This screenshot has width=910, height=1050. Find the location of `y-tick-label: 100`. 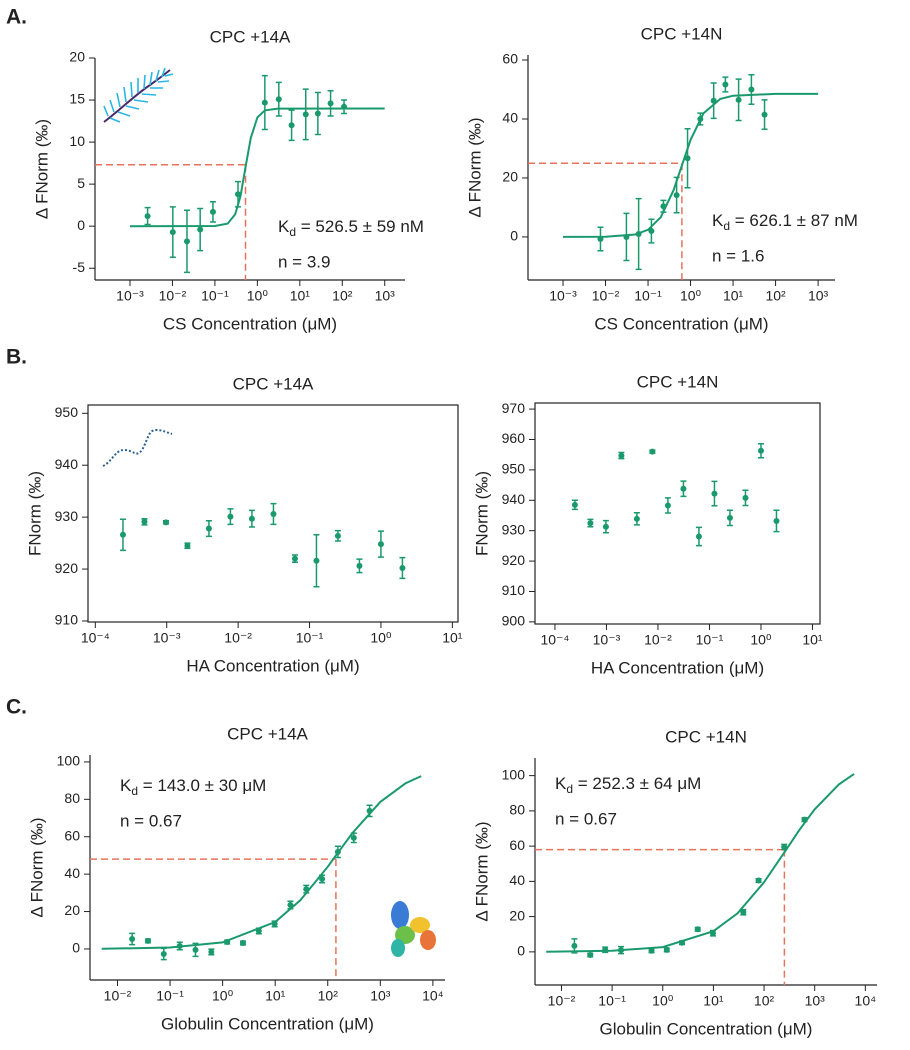

y-tick-label: 100 is located at coordinates (514, 774).